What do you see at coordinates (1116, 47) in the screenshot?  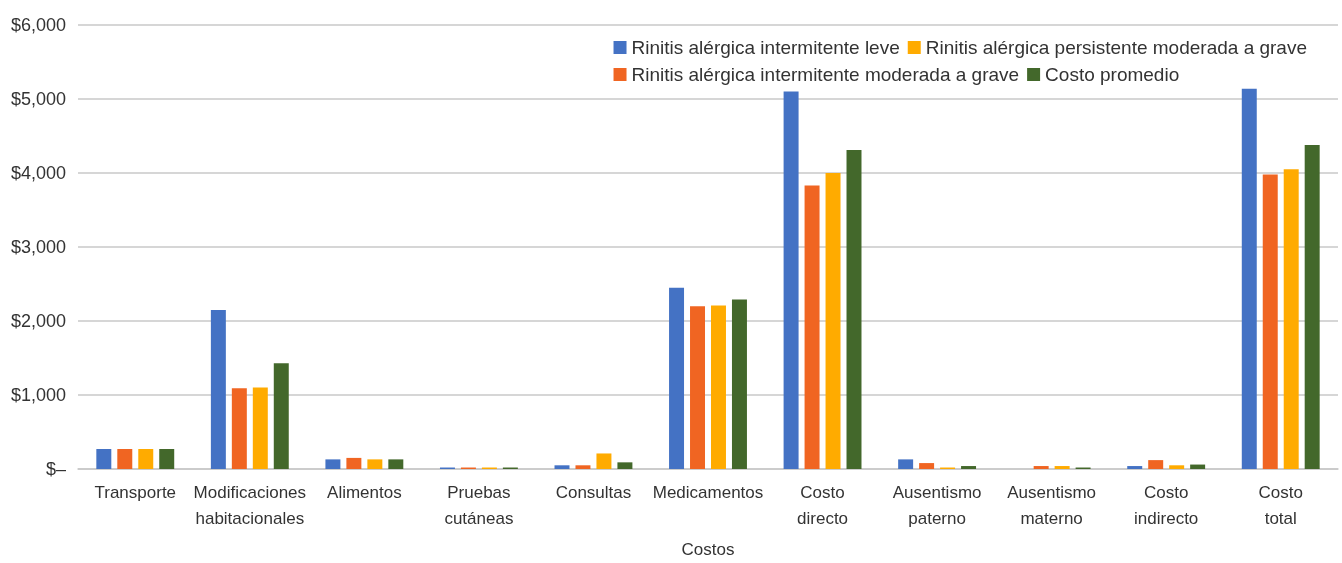 I see `legend-label: Rinitis alérgica persistente moderada a grave` at bounding box center [1116, 47].